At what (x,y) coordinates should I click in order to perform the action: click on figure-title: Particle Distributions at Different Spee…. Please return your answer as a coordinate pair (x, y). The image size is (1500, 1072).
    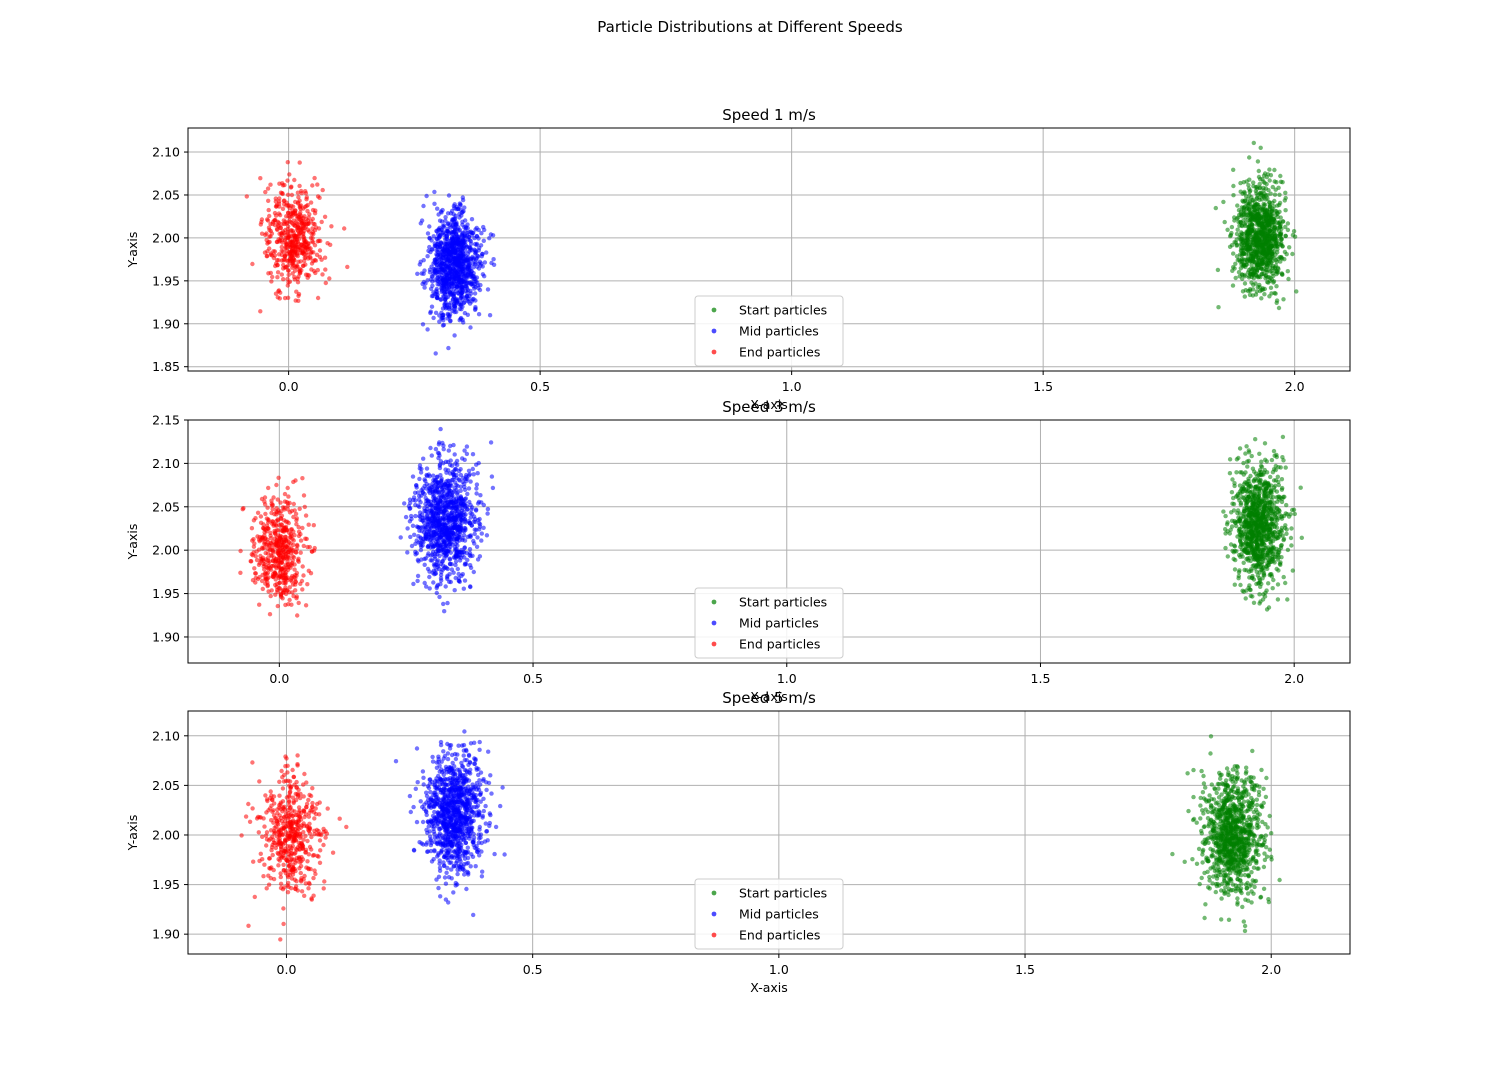
    Looking at the image, I should click on (750, 27).